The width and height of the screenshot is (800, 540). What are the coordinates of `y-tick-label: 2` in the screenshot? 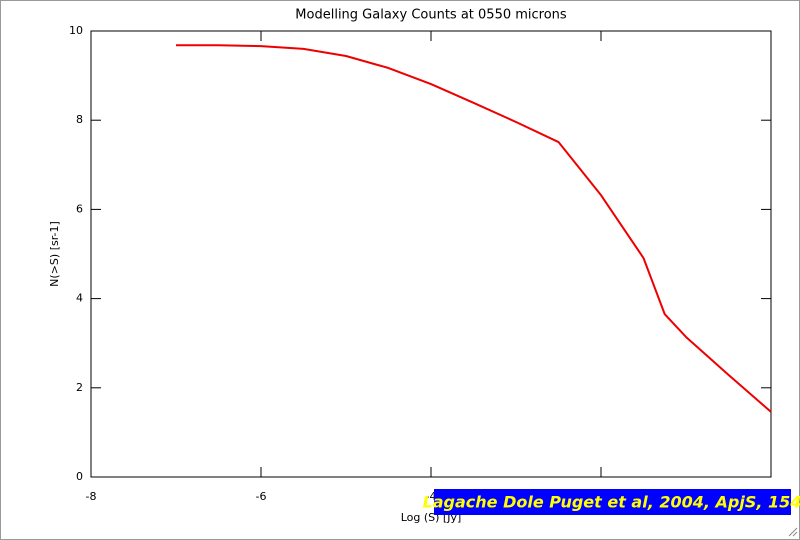 It's located at (79, 387).